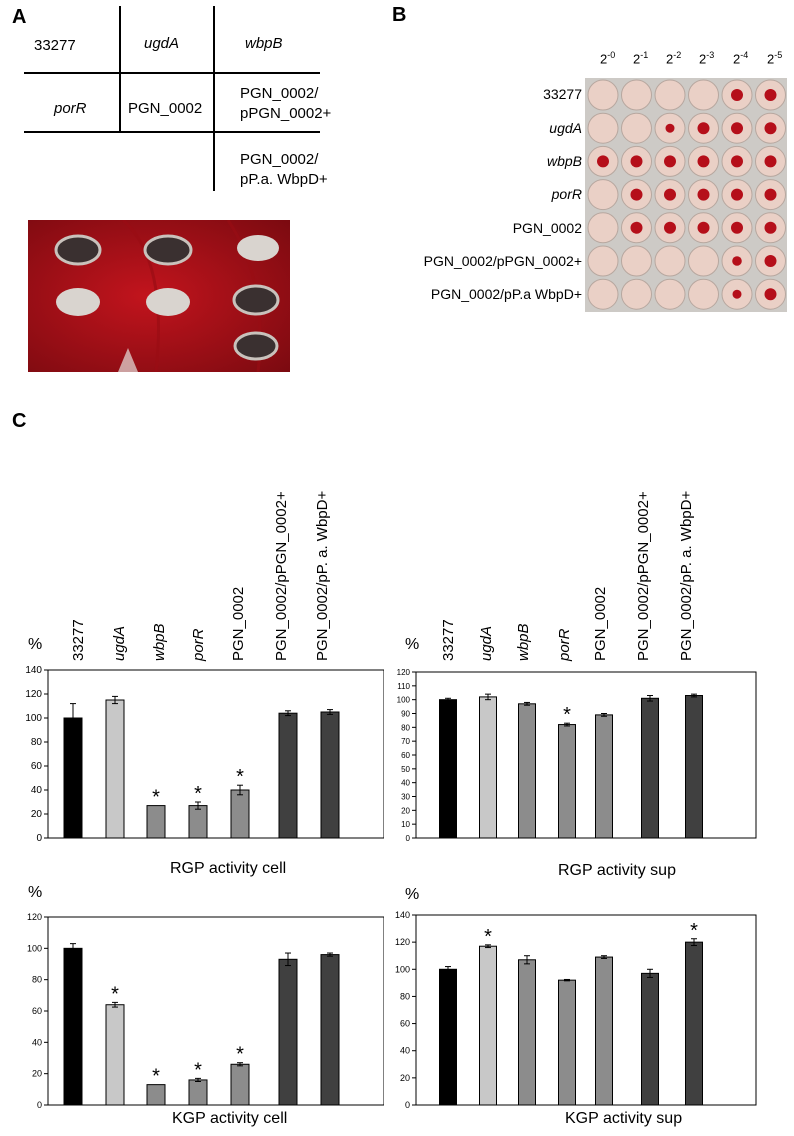 The height and width of the screenshot is (1136, 794). Describe the element at coordinates (506, 294) in the screenshot. I see `strain-row-label: PGN_0002/pP.a WbpD+` at that location.